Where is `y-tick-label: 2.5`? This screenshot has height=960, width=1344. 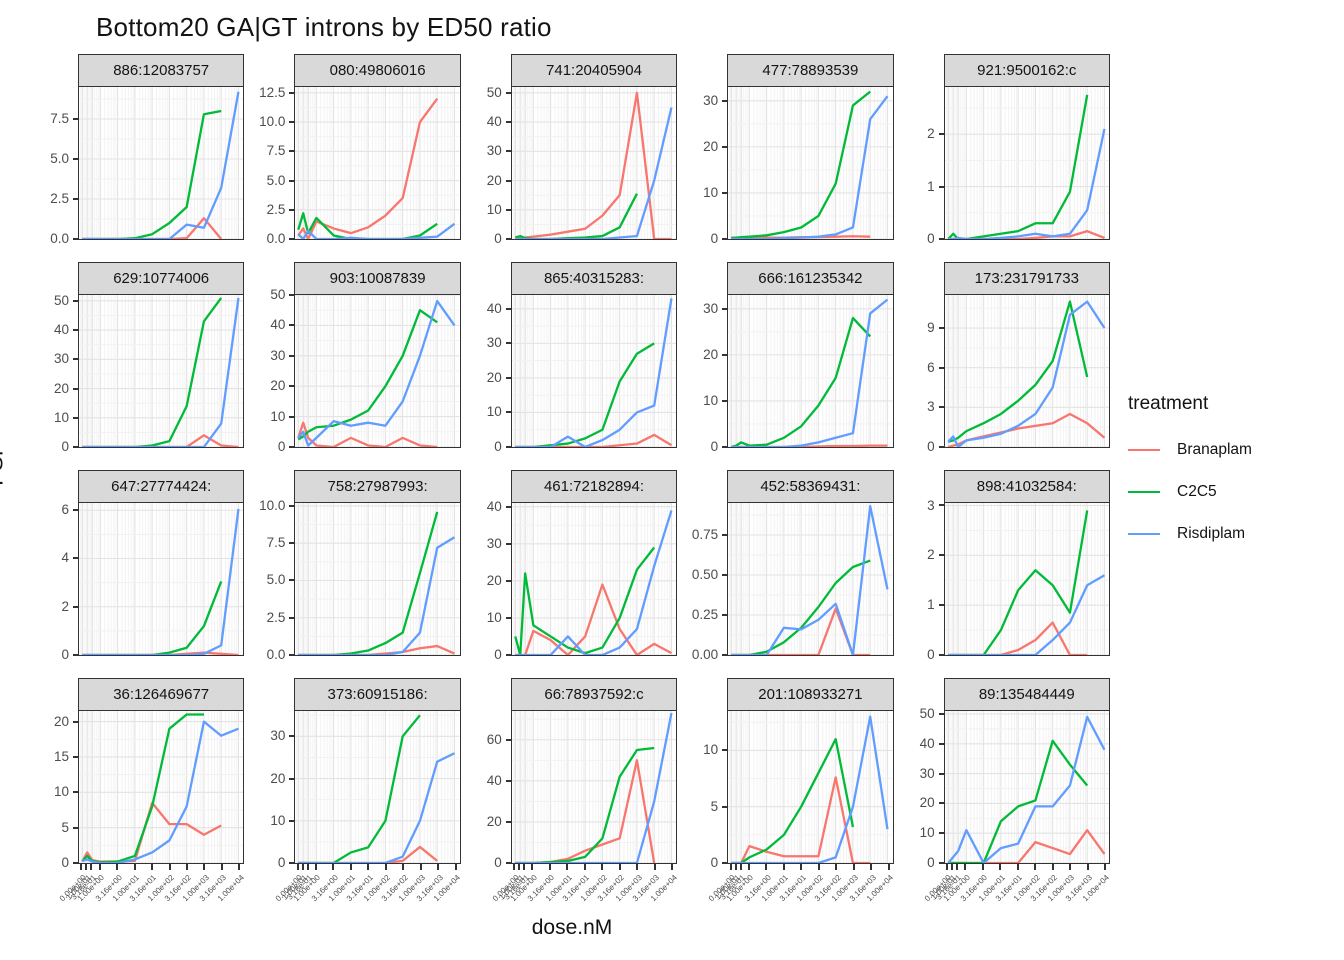
y-tick-label: 2.5 is located at coordinates (59, 198).